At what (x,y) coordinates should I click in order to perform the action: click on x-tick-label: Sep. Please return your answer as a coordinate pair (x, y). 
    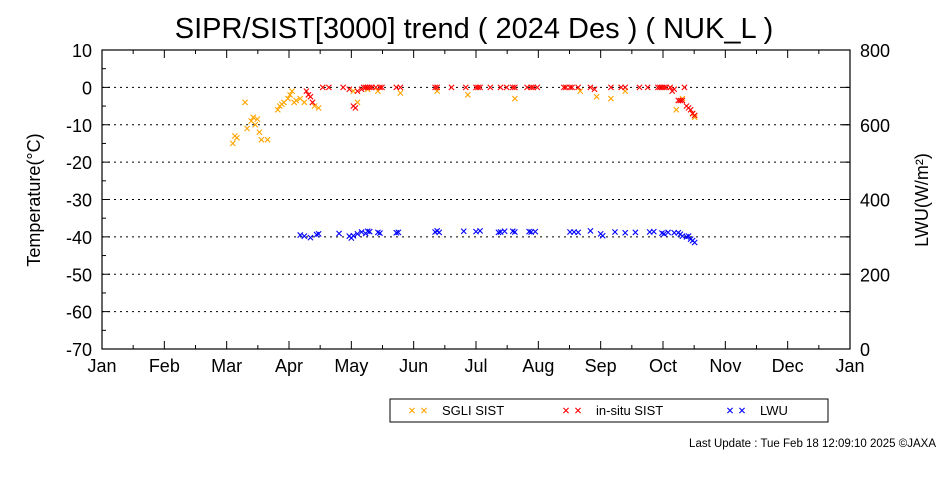
    Looking at the image, I should click on (601, 366).